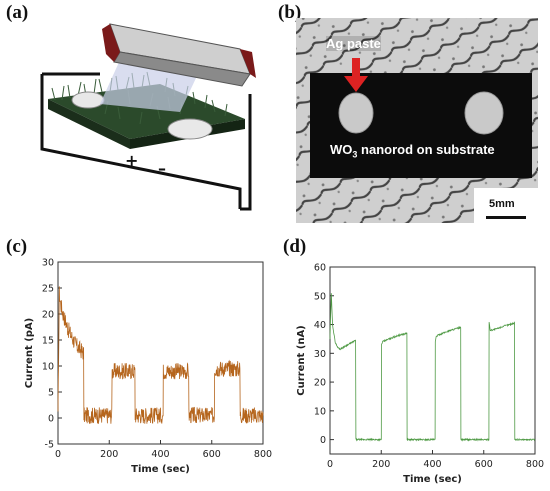  What do you see at coordinates (356, 113) in the screenshot?
I see `ag-paste-left` at bounding box center [356, 113].